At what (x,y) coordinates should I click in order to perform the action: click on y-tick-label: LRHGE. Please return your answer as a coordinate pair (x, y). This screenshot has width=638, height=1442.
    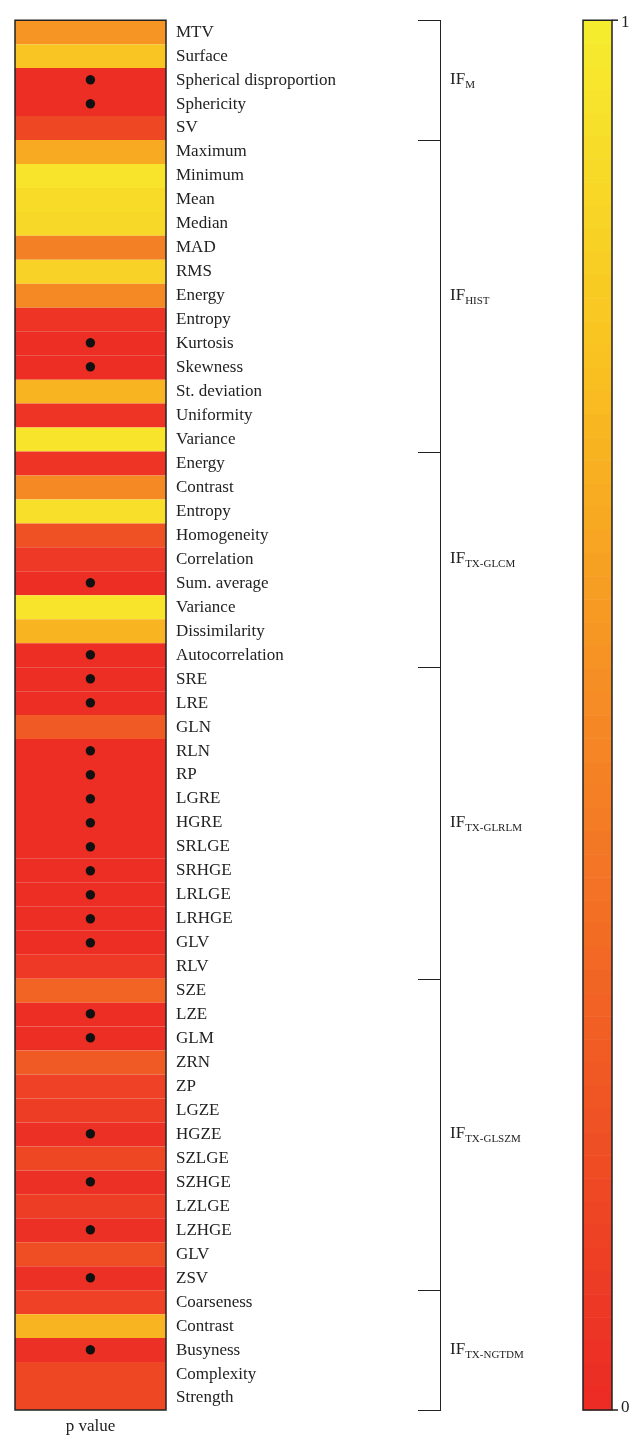
    Looking at the image, I should click on (204, 918).